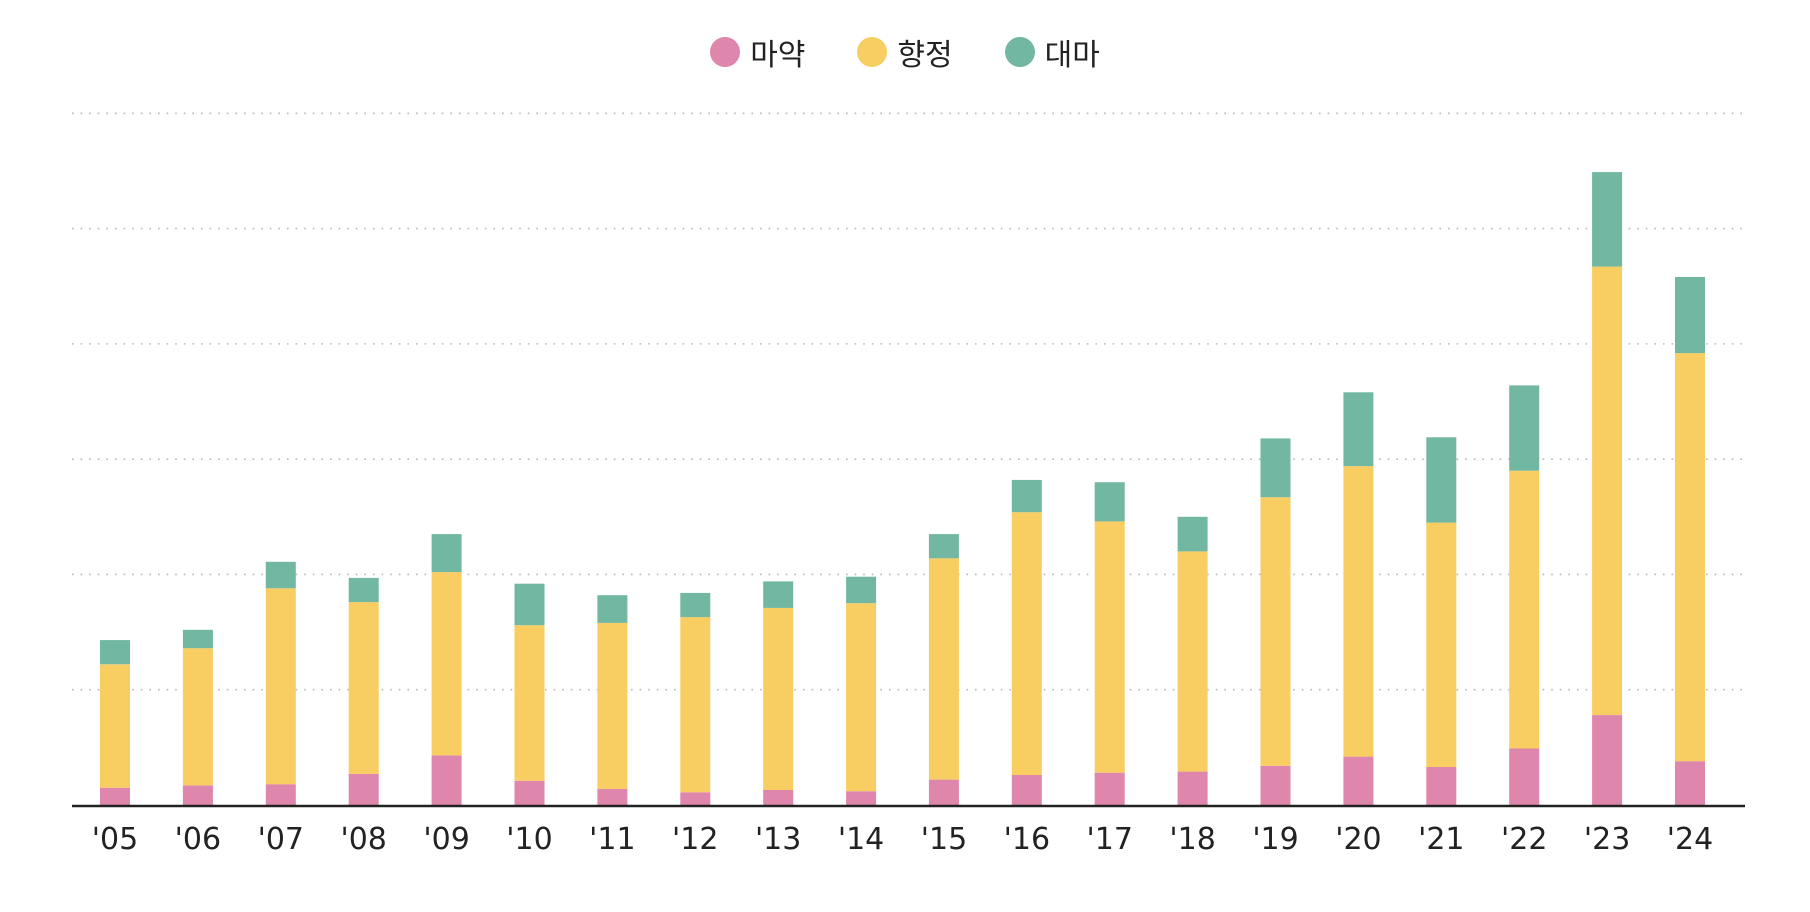 The height and width of the screenshot is (912, 1810). Describe the element at coordinates (612, 839) in the screenshot. I see `x-tick-label-6: '11` at that location.